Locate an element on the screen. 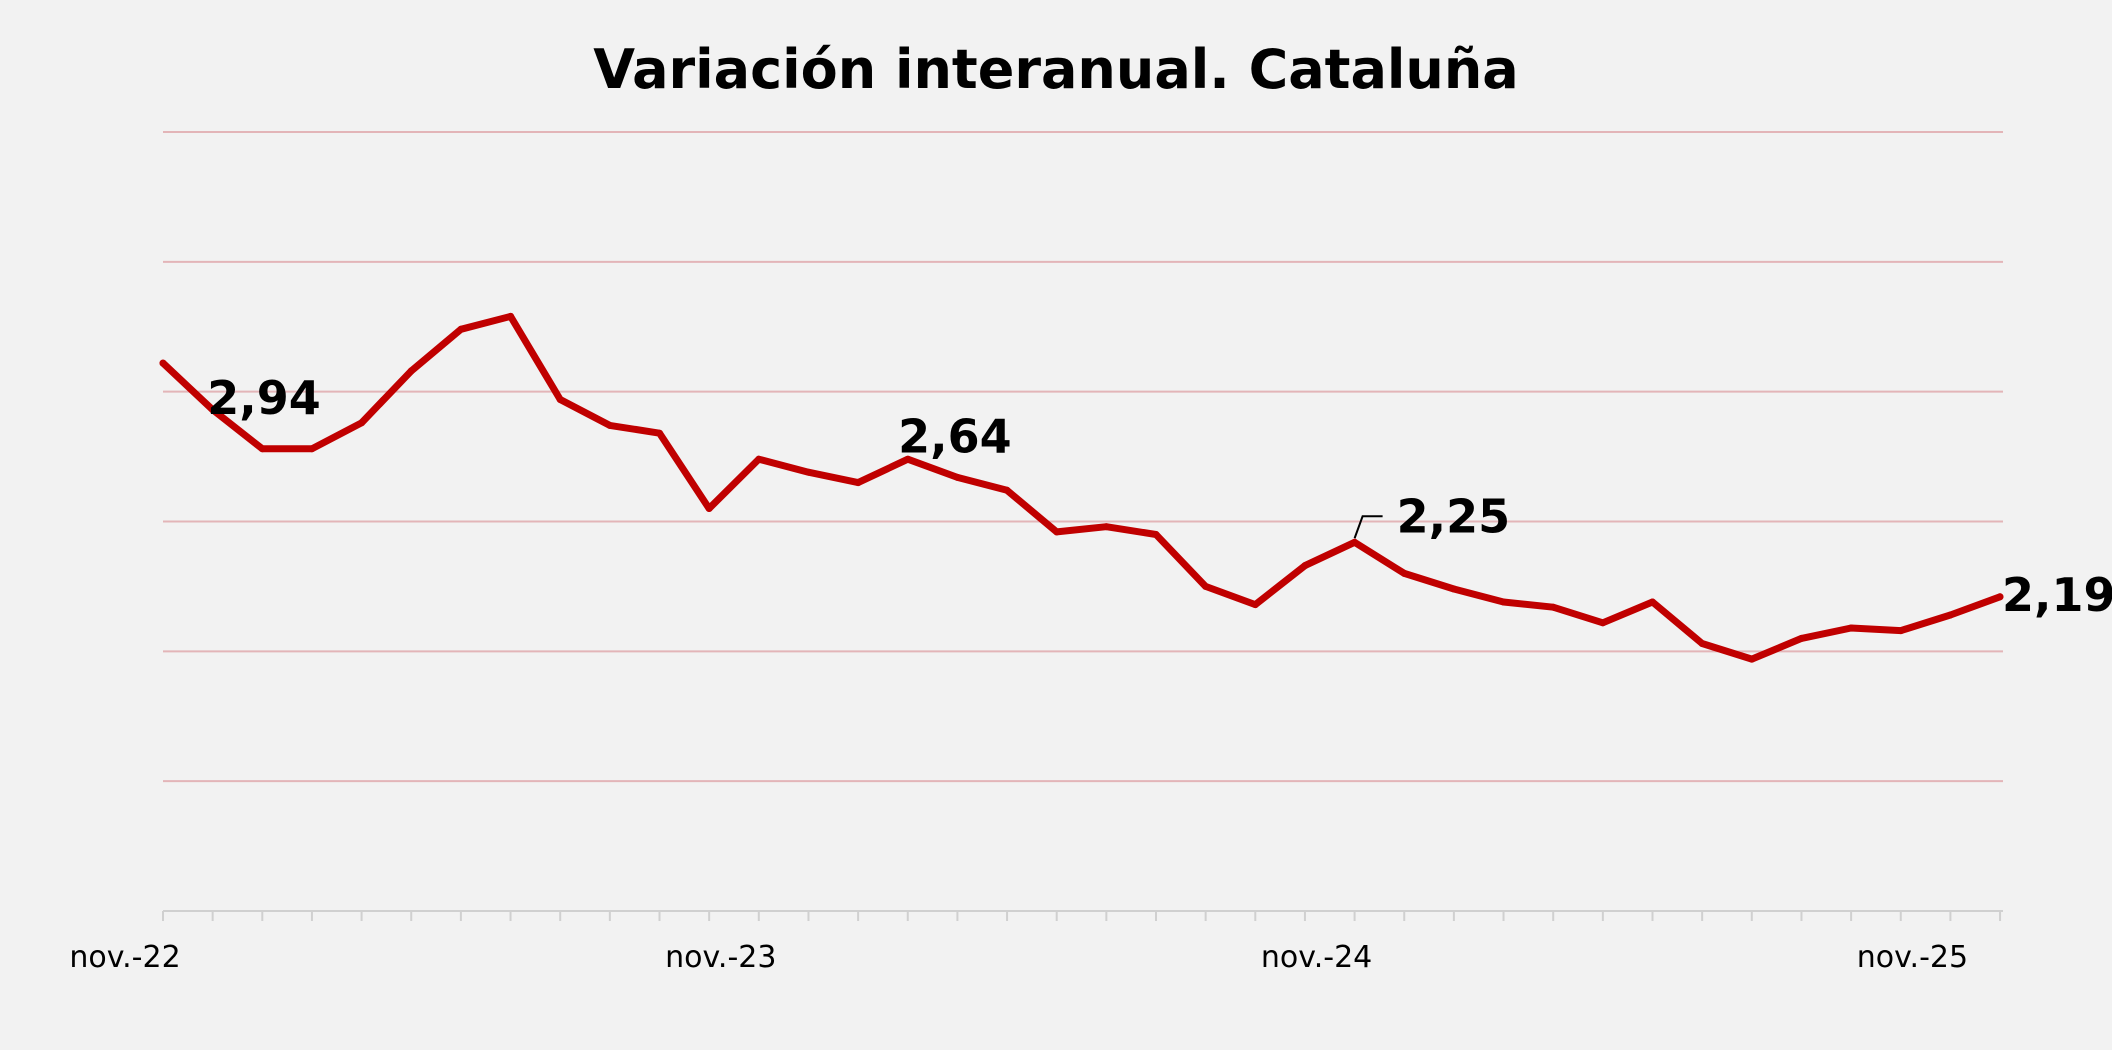 Image resolution: width=2112 pixels, height=1050 pixels. data-label: 2,64 is located at coordinates (955, 437).